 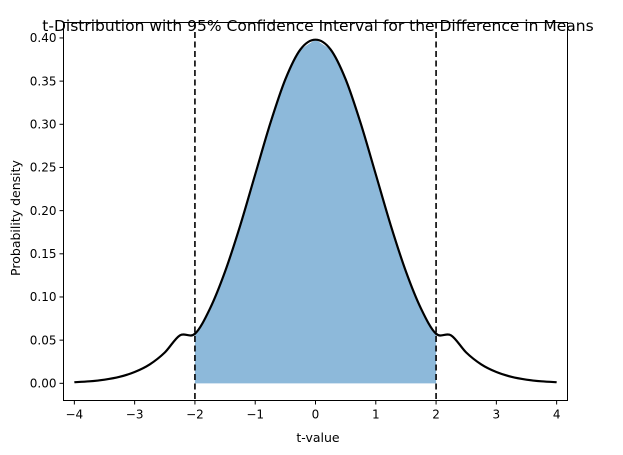 What do you see at coordinates (497, 415) in the screenshot?
I see `x-tick-label: 3` at bounding box center [497, 415].